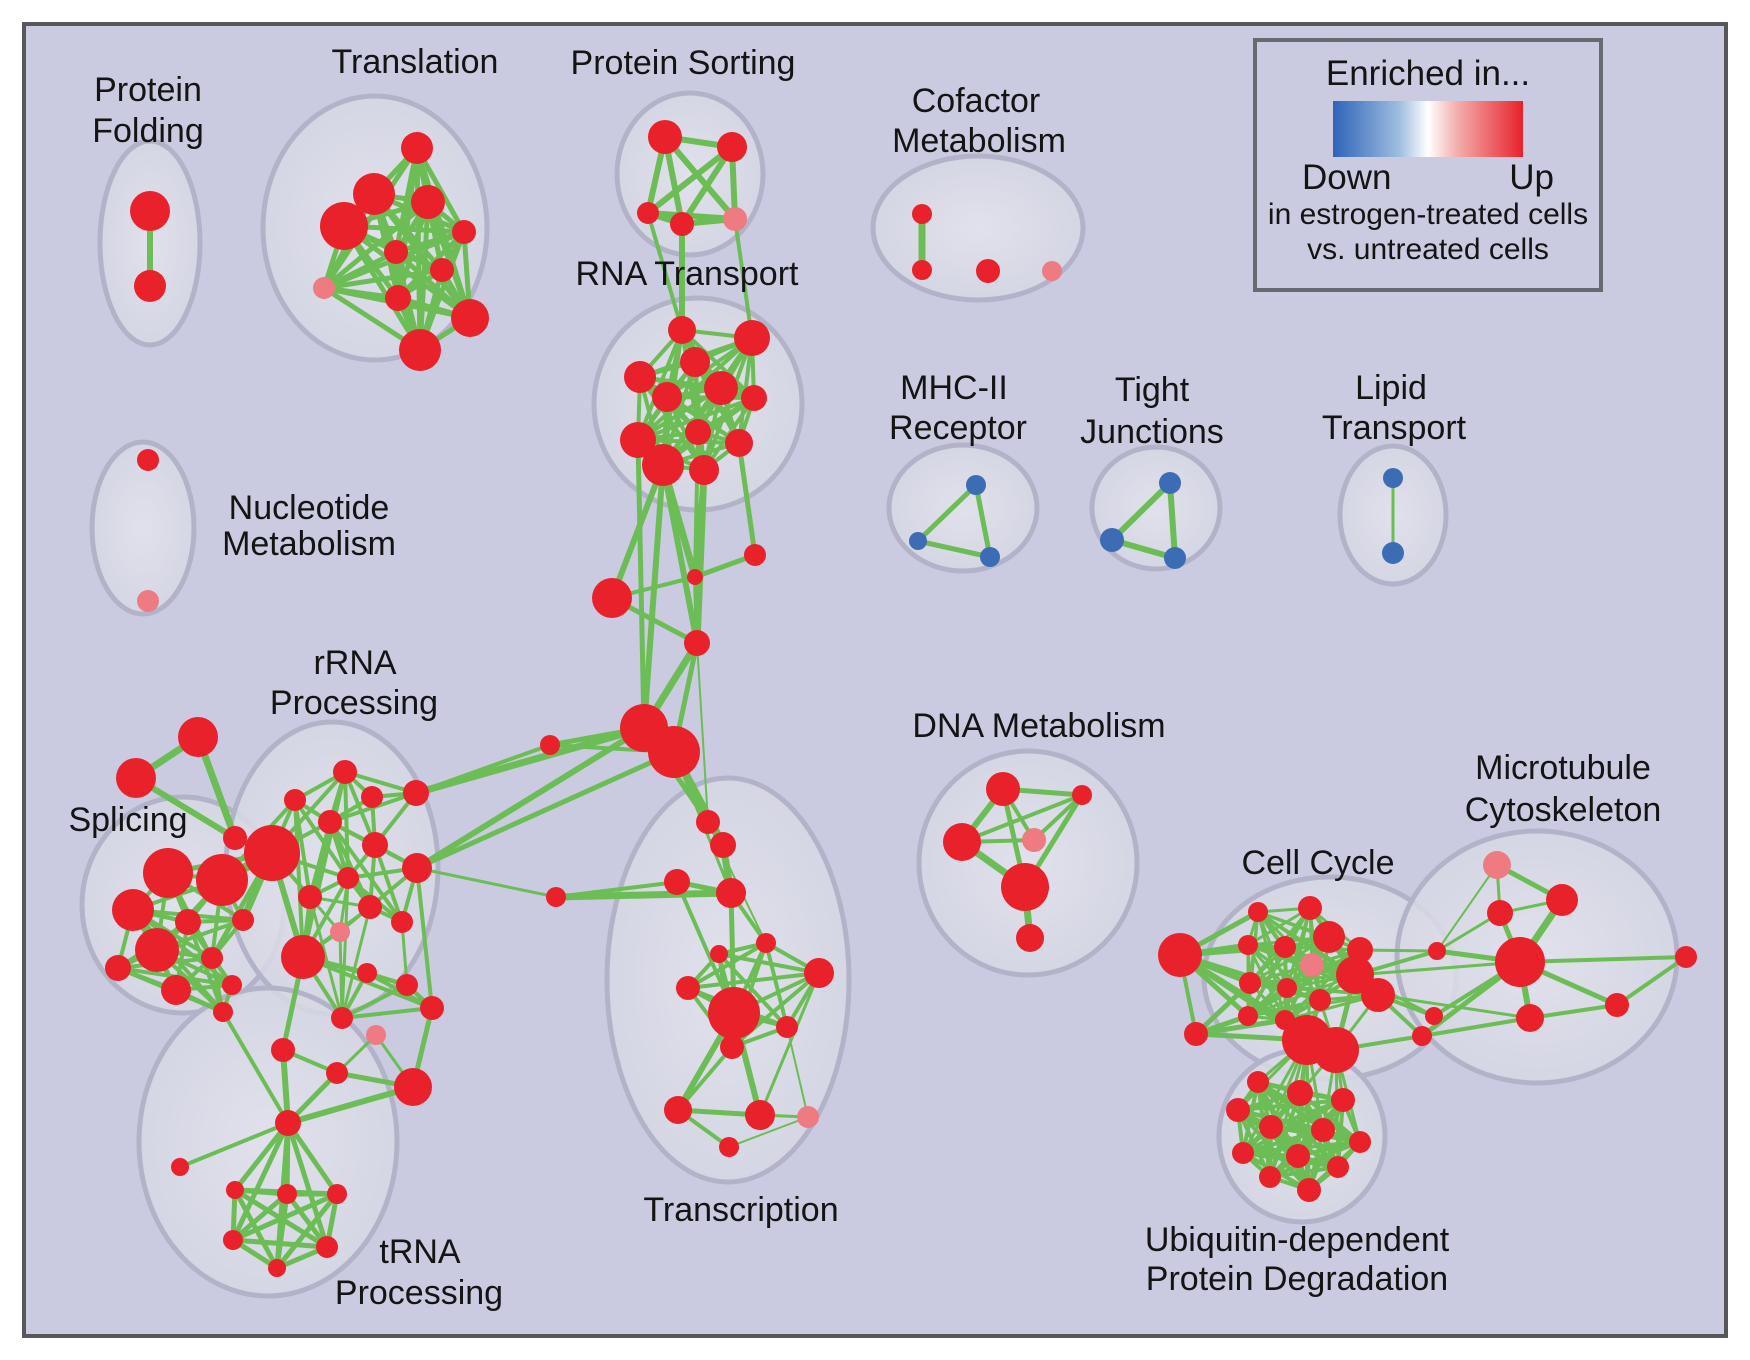 This screenshot has width=1750, height=1360. What do you see at coordinates (1428, 129) in the screenshot?
I see `legend-gradient-bar` at bounding box center [1428, 129].